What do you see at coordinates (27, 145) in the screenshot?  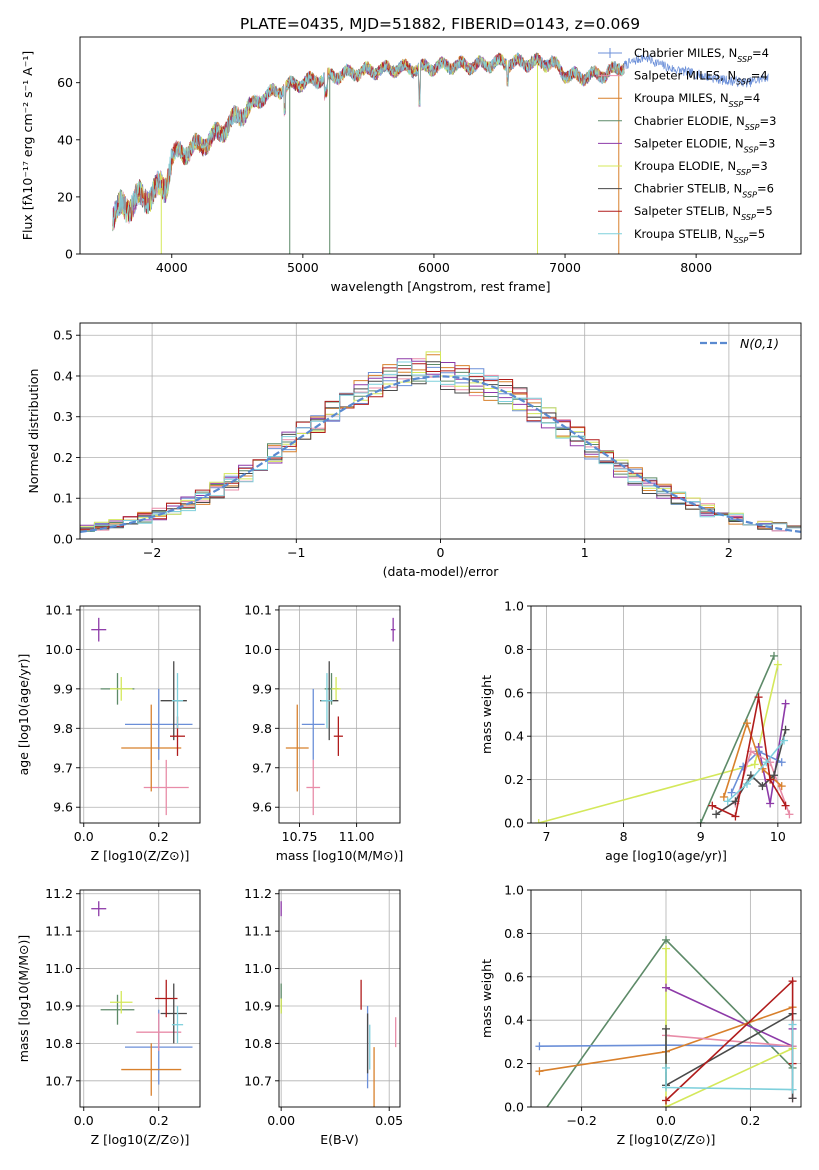 I see `y-axis-label: Flux [fλ10⁻¹⁷ erg cm⁻² s⁻¹ A⁻¹]` at bounding box center [27, 145].